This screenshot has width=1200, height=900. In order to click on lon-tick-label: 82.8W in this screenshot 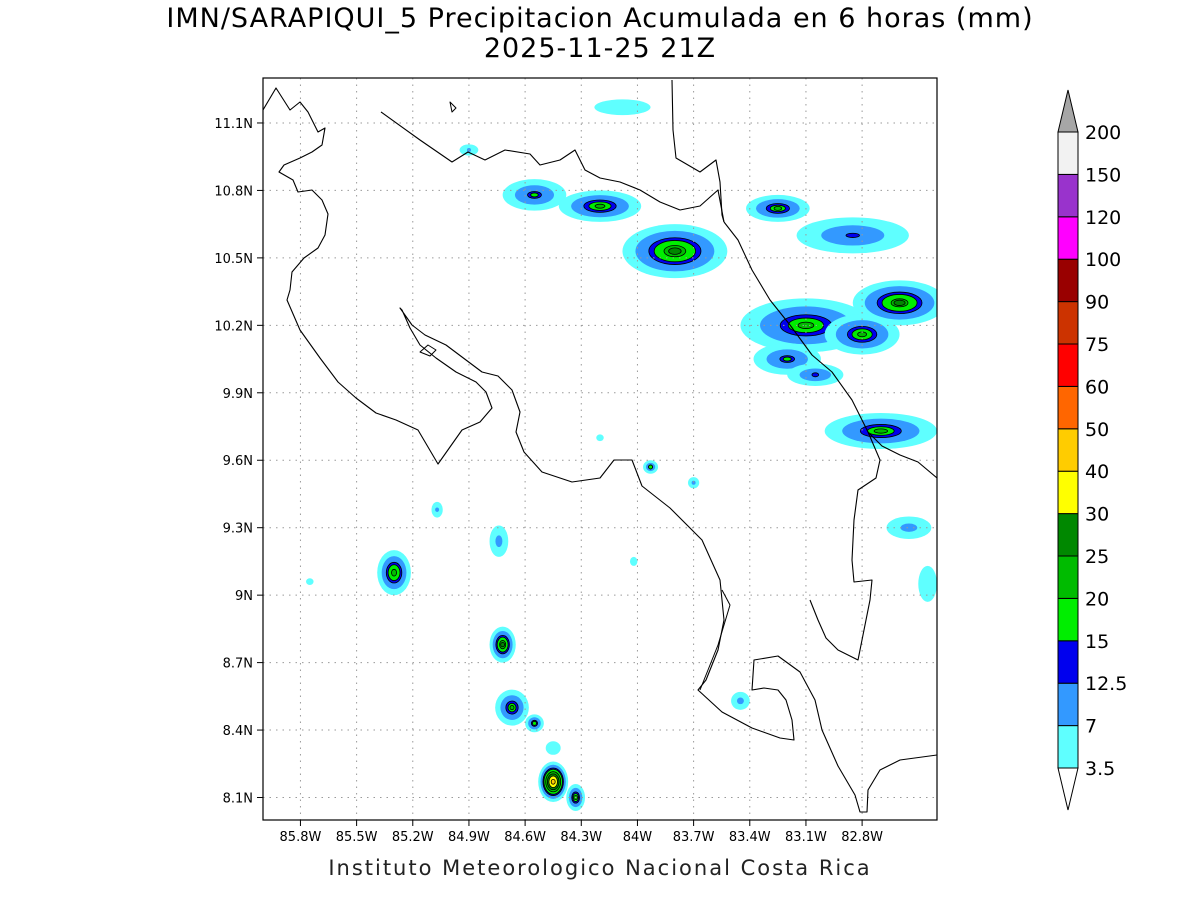, I will do `click(862, 837)`.